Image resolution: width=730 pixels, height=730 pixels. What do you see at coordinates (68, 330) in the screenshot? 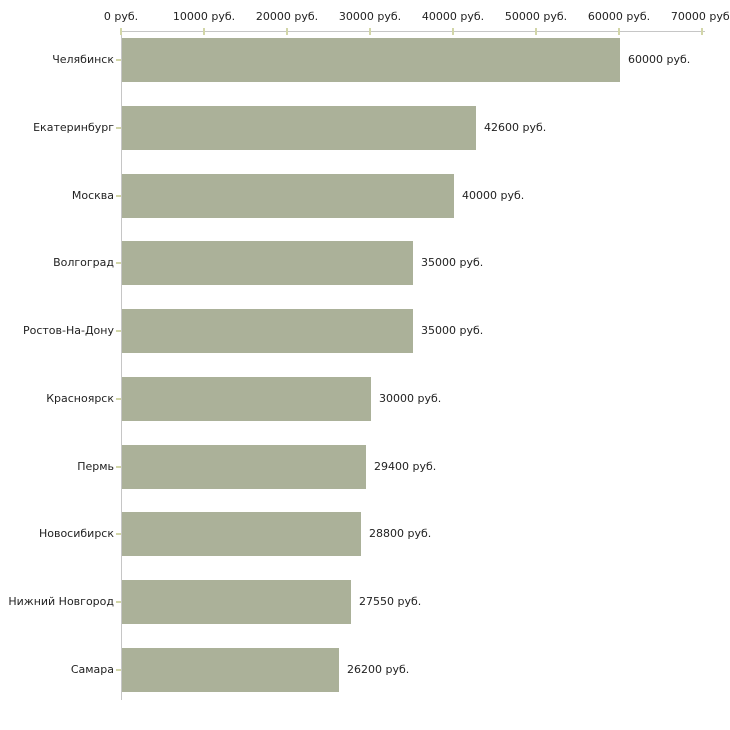
I see `category-label: Ростов-На-Дону` at bounding box center [68, 330].